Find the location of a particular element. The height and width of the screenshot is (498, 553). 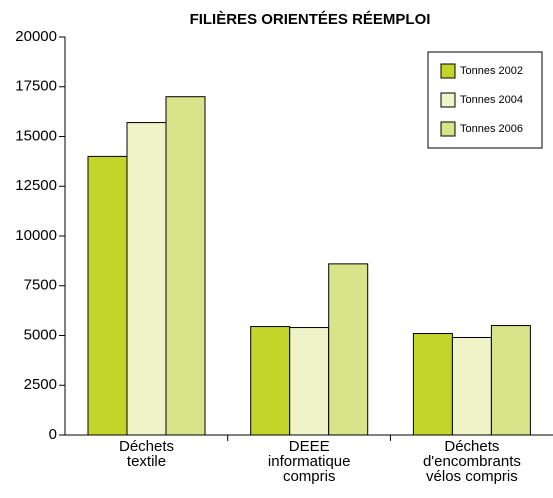

x-tick-label: textile is located at coordinates (146, 461).